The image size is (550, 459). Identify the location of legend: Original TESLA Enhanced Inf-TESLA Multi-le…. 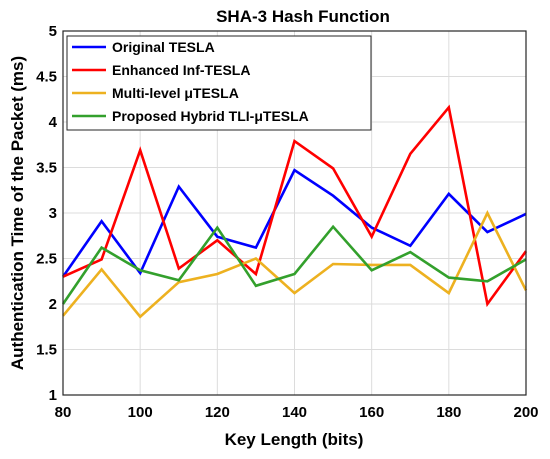
(219, 83).